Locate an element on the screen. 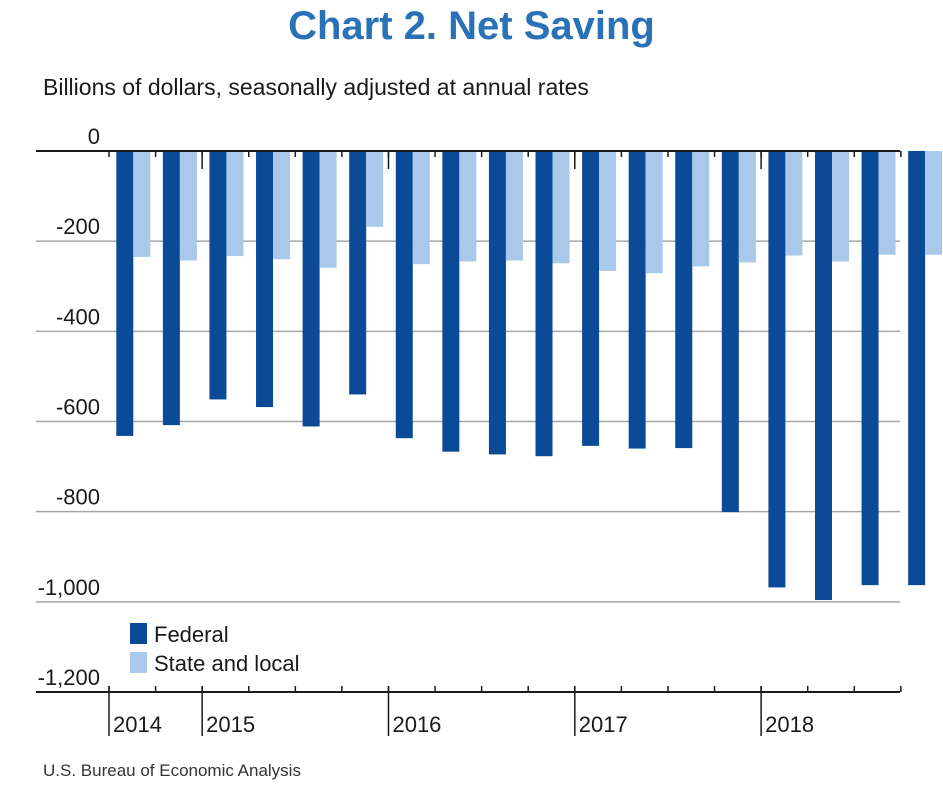 The image size is (943, 793). x-year-label: 2017 is located at coordinates (603, 724).